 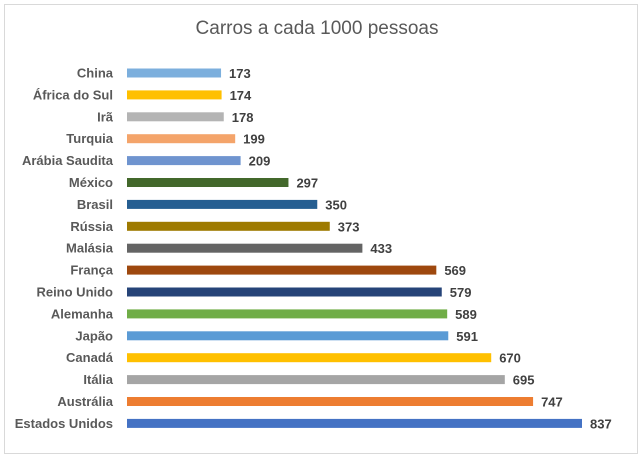 I want to click on data-label: 373, so click(x=349, y=226).